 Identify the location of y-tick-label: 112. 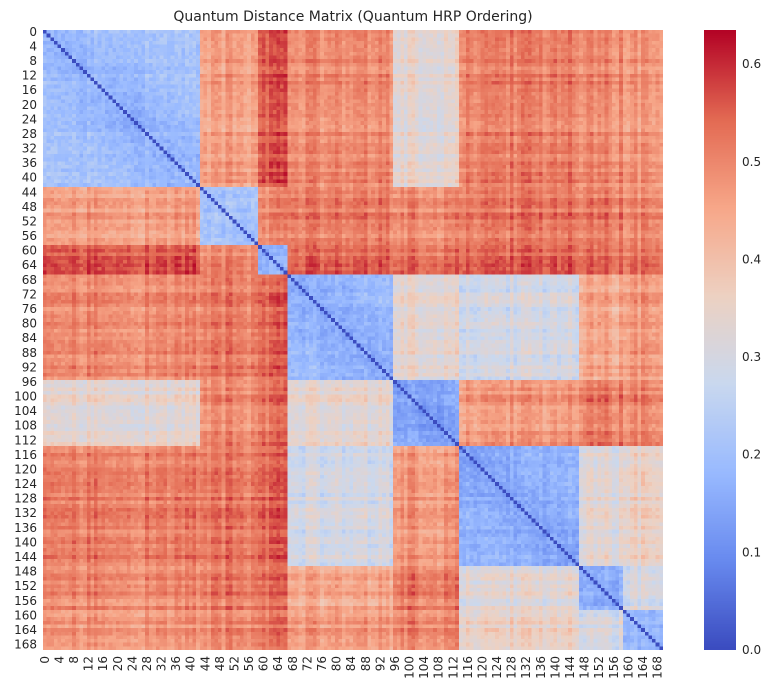
(25, 440).